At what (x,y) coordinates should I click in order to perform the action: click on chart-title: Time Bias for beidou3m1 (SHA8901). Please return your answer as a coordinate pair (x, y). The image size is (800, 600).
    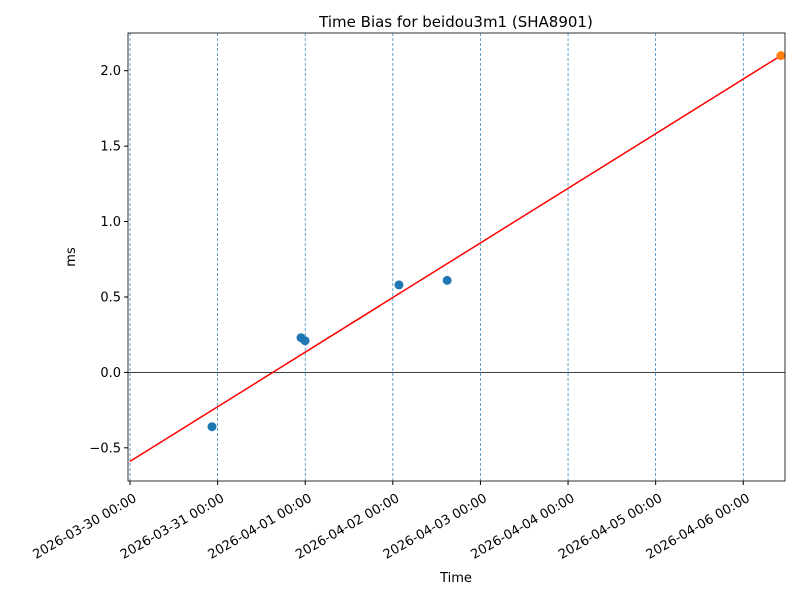
    Looking at the image, I should click on (455, 22).